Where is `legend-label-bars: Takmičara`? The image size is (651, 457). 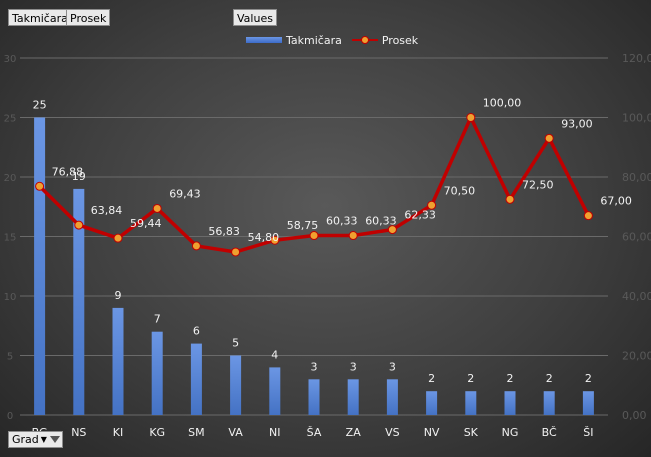
legend-label-bars: Takmičara is located at coordinates (314, 40).